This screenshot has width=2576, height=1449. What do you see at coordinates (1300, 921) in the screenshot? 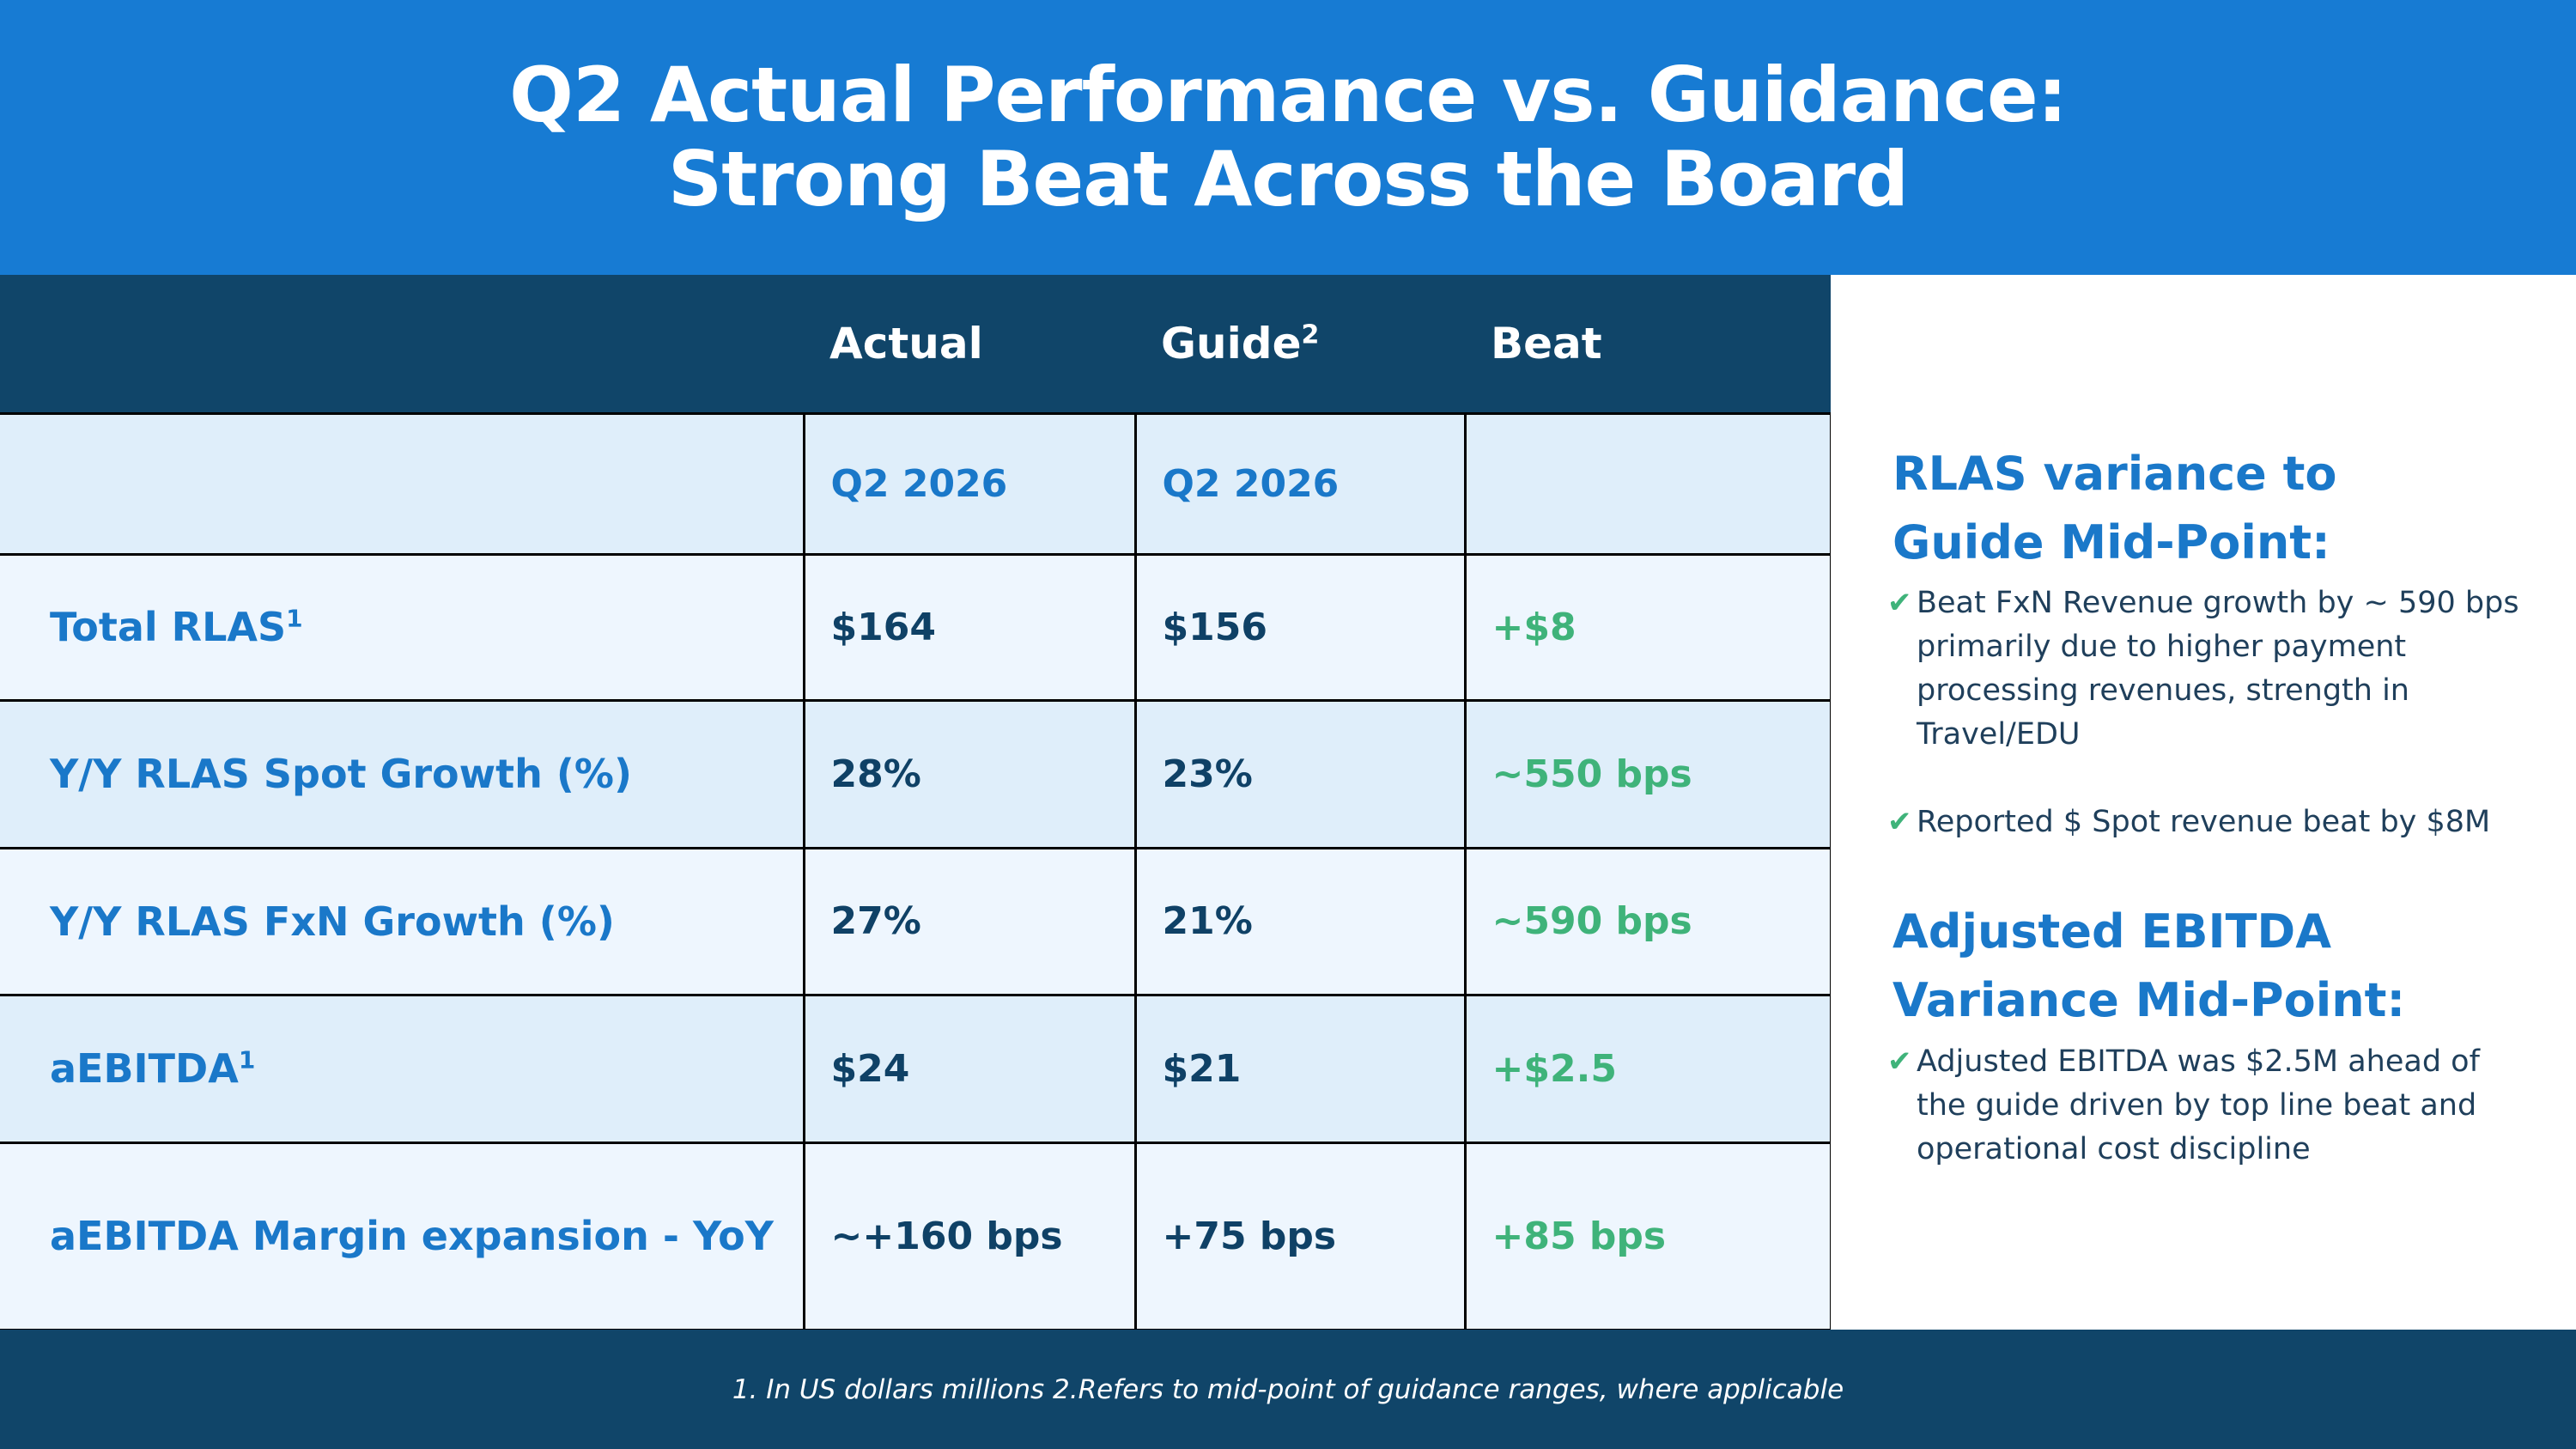
I see `row-guide-value: 21%` at bounding box center [1300, 921].